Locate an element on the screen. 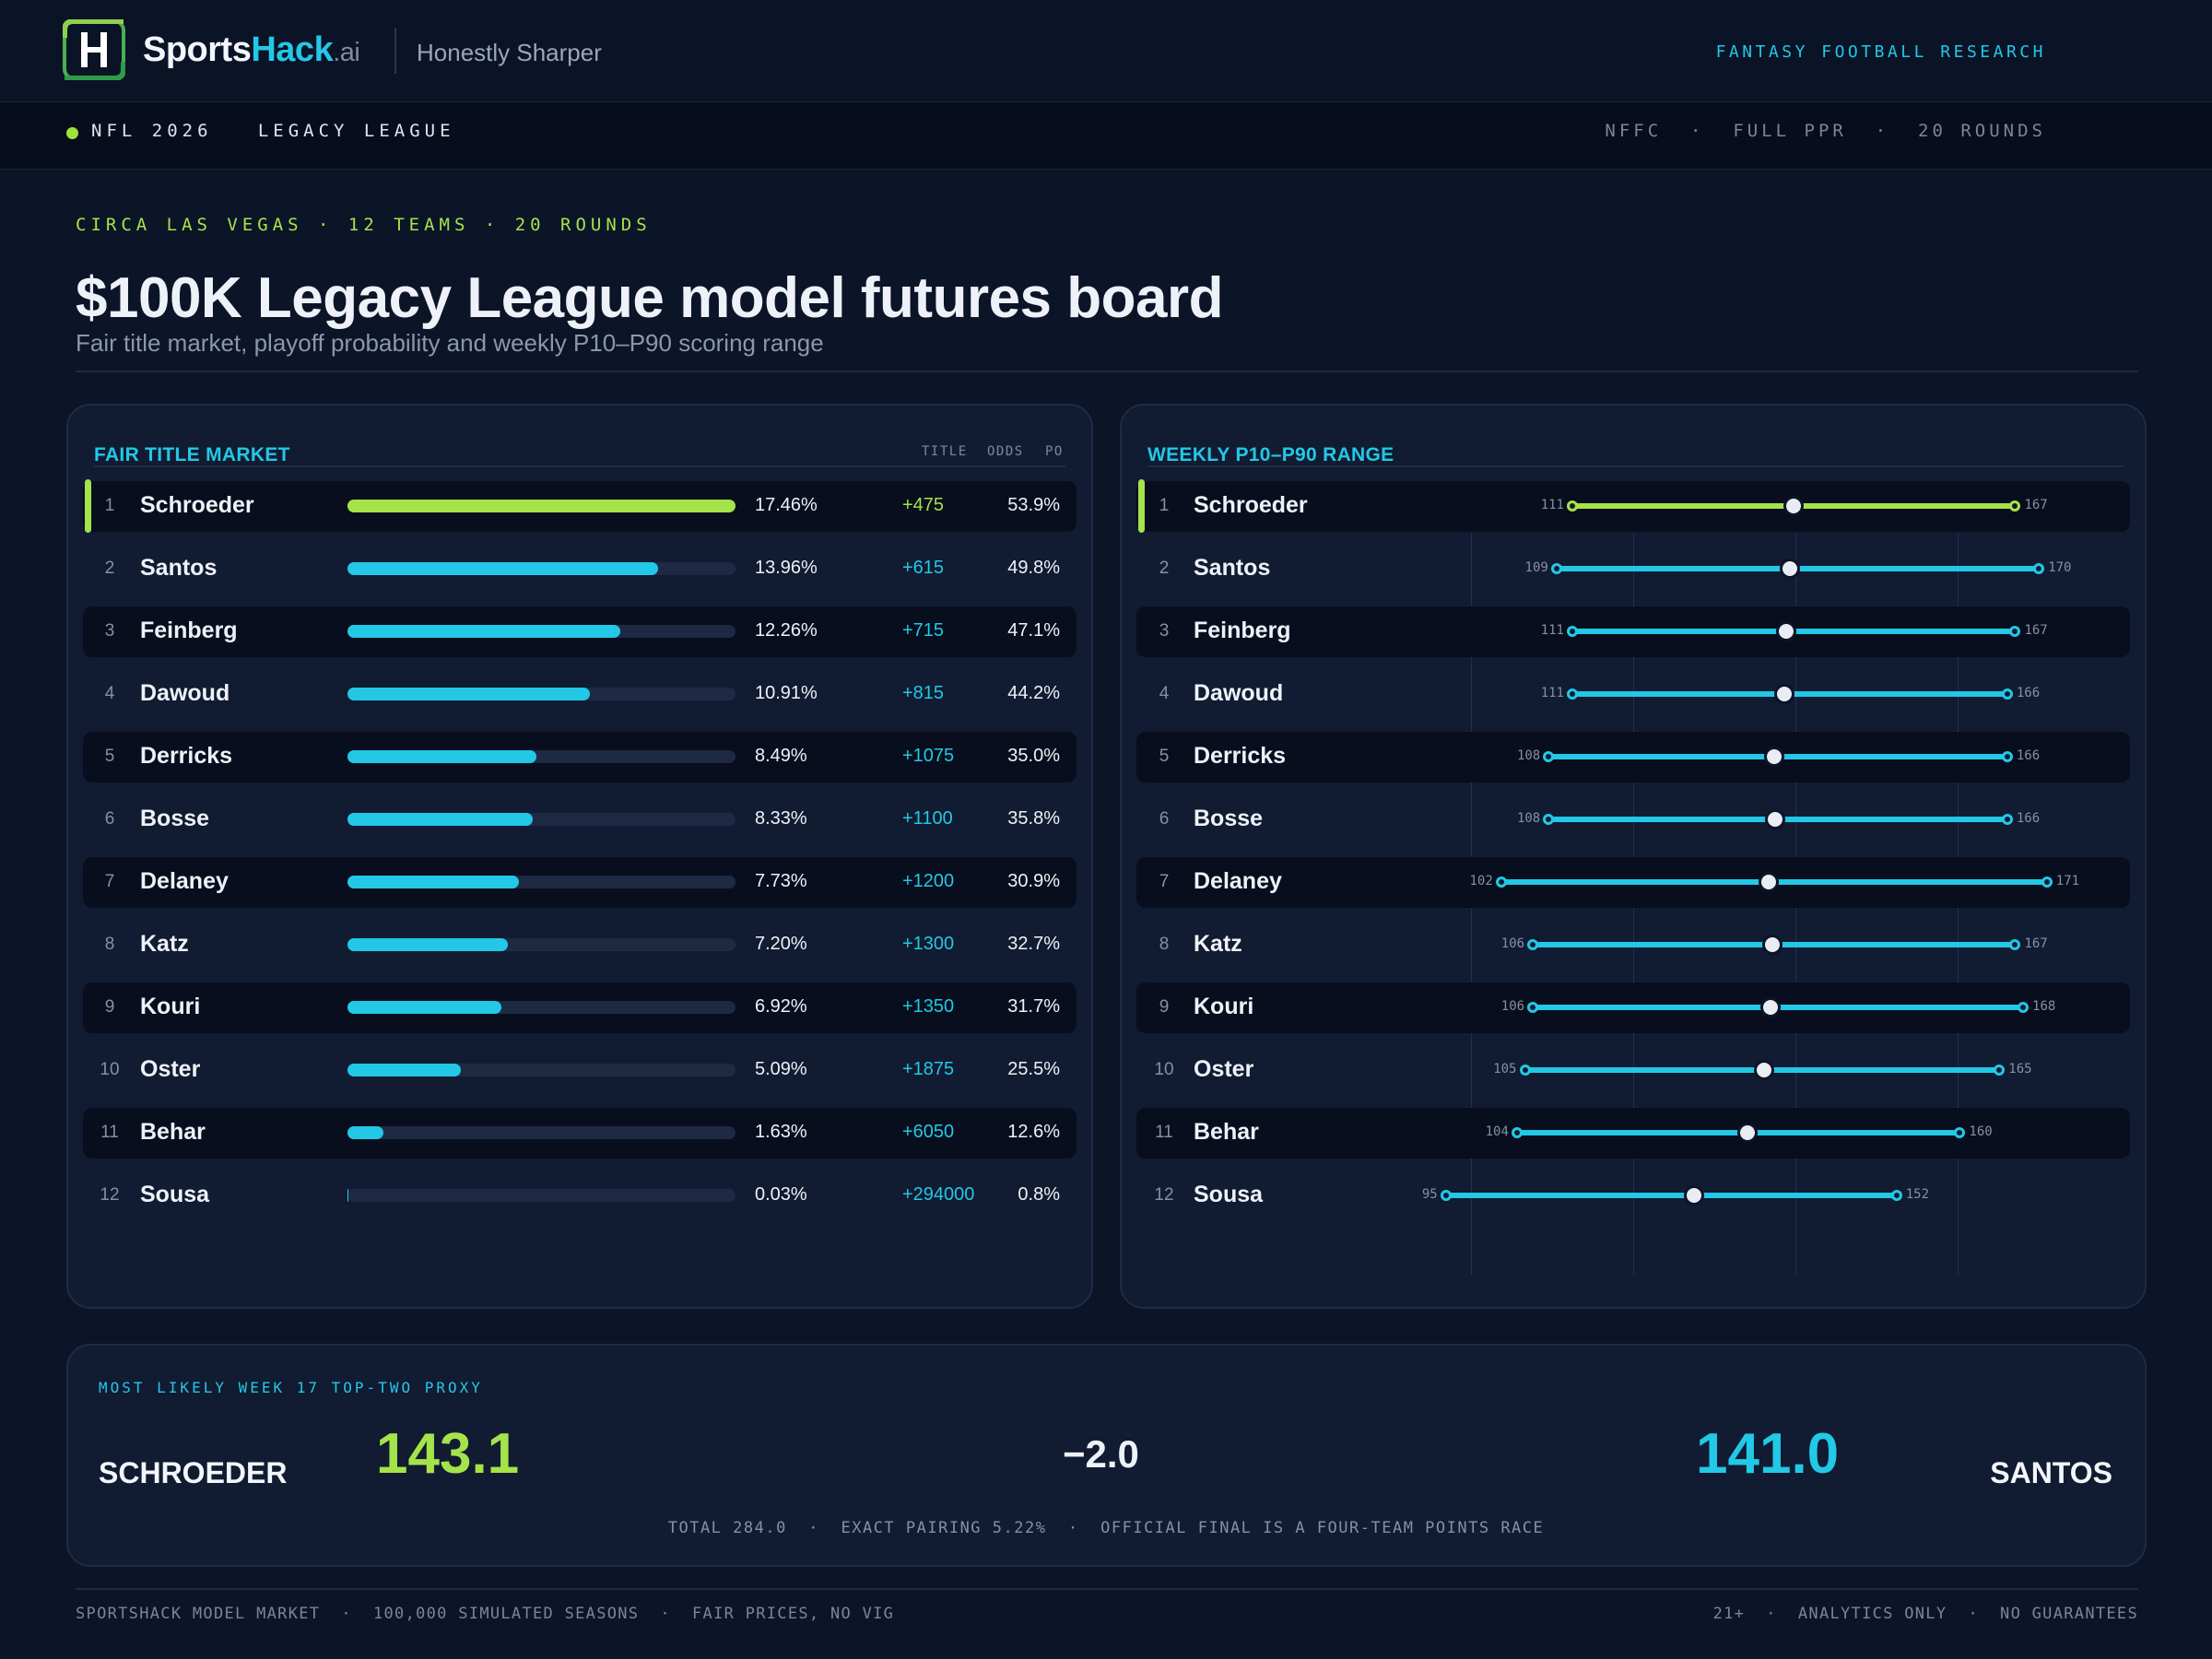 The height and width of the screenshot is (1659, 2212). column-header-po: PO is located at coordinates (1054, 451).